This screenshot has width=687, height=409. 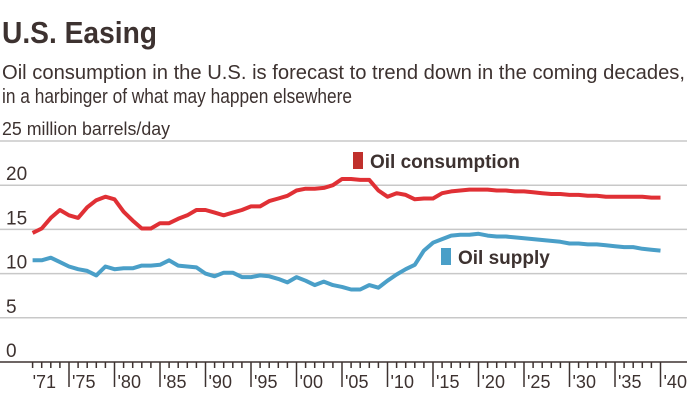 I want to click on legend-label-oil-consumption: Oil consumption, so click(x=445, y=162).